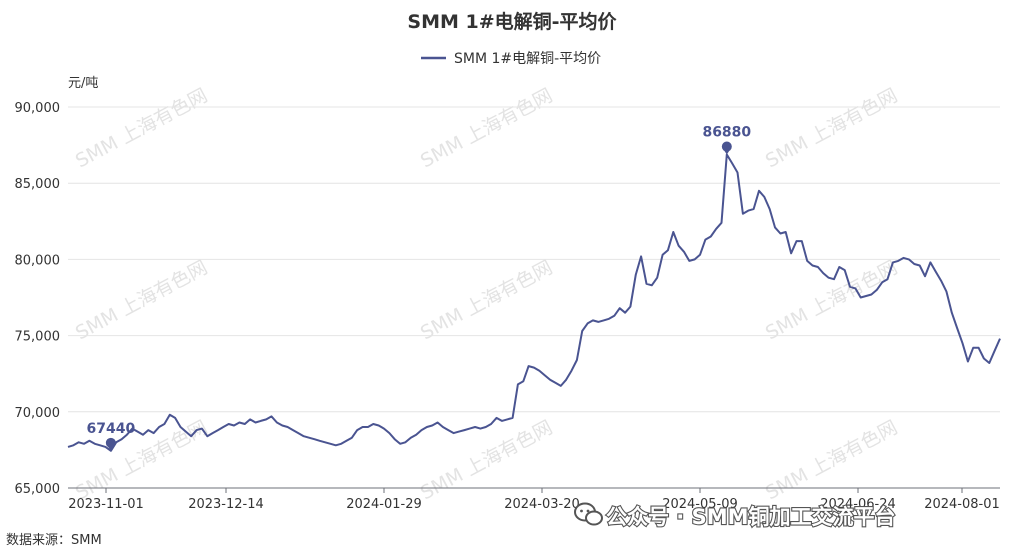  What do you see at coordinates (38, 337) in the screenshot?
I see `y-tick-label: 75,000` at bounding box center [38, 337].